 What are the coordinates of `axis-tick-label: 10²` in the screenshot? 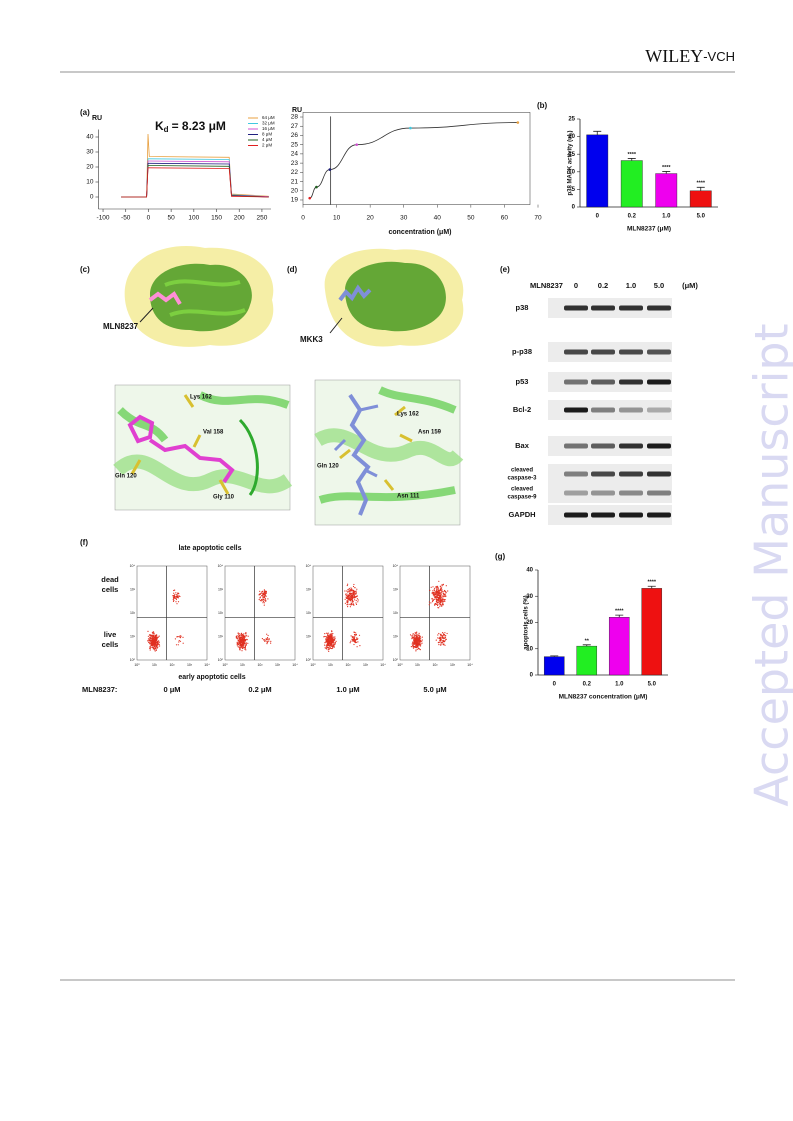 It's located at (348, 665).